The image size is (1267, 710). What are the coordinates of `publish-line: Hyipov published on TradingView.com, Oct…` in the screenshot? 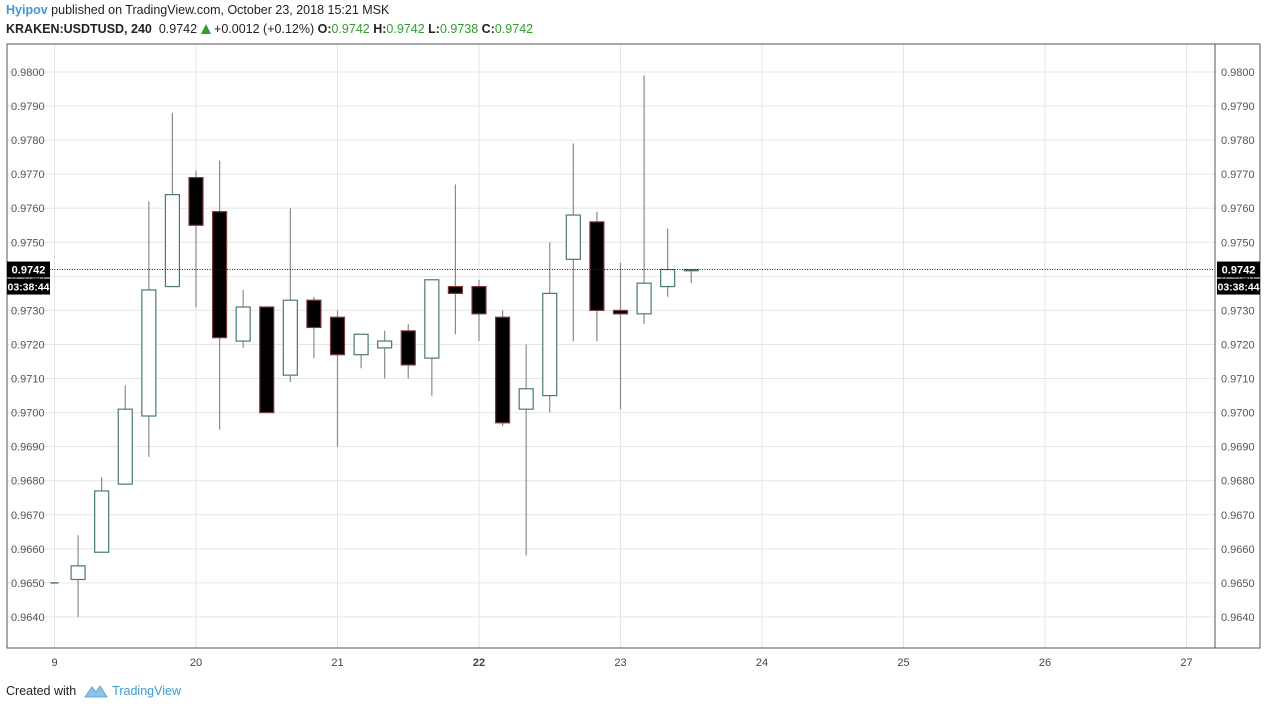 It's located at (197, 10).